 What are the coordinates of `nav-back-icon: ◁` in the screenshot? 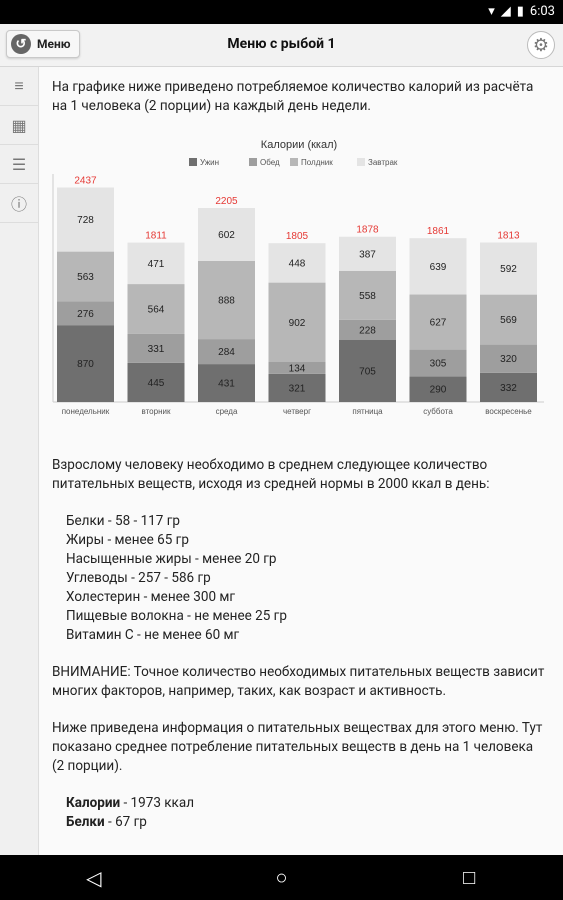 It's located at (94, 877).